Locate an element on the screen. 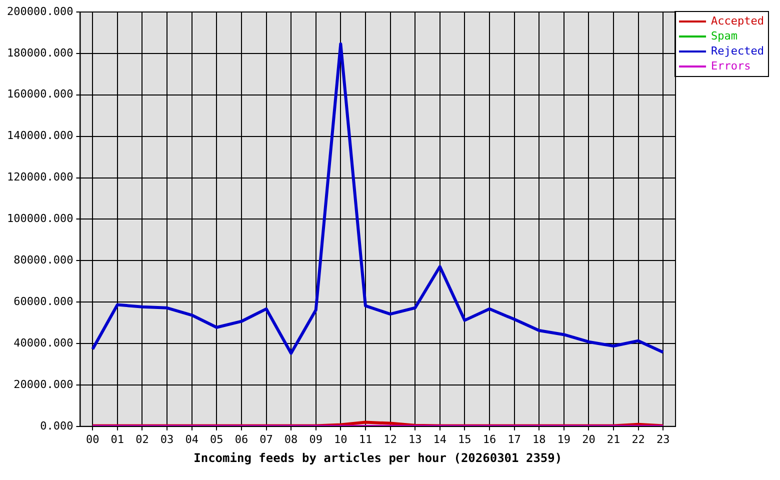 The width and height of the screenshot is (780, 480). legend-label: Errors is located at coordinates (731, 65).